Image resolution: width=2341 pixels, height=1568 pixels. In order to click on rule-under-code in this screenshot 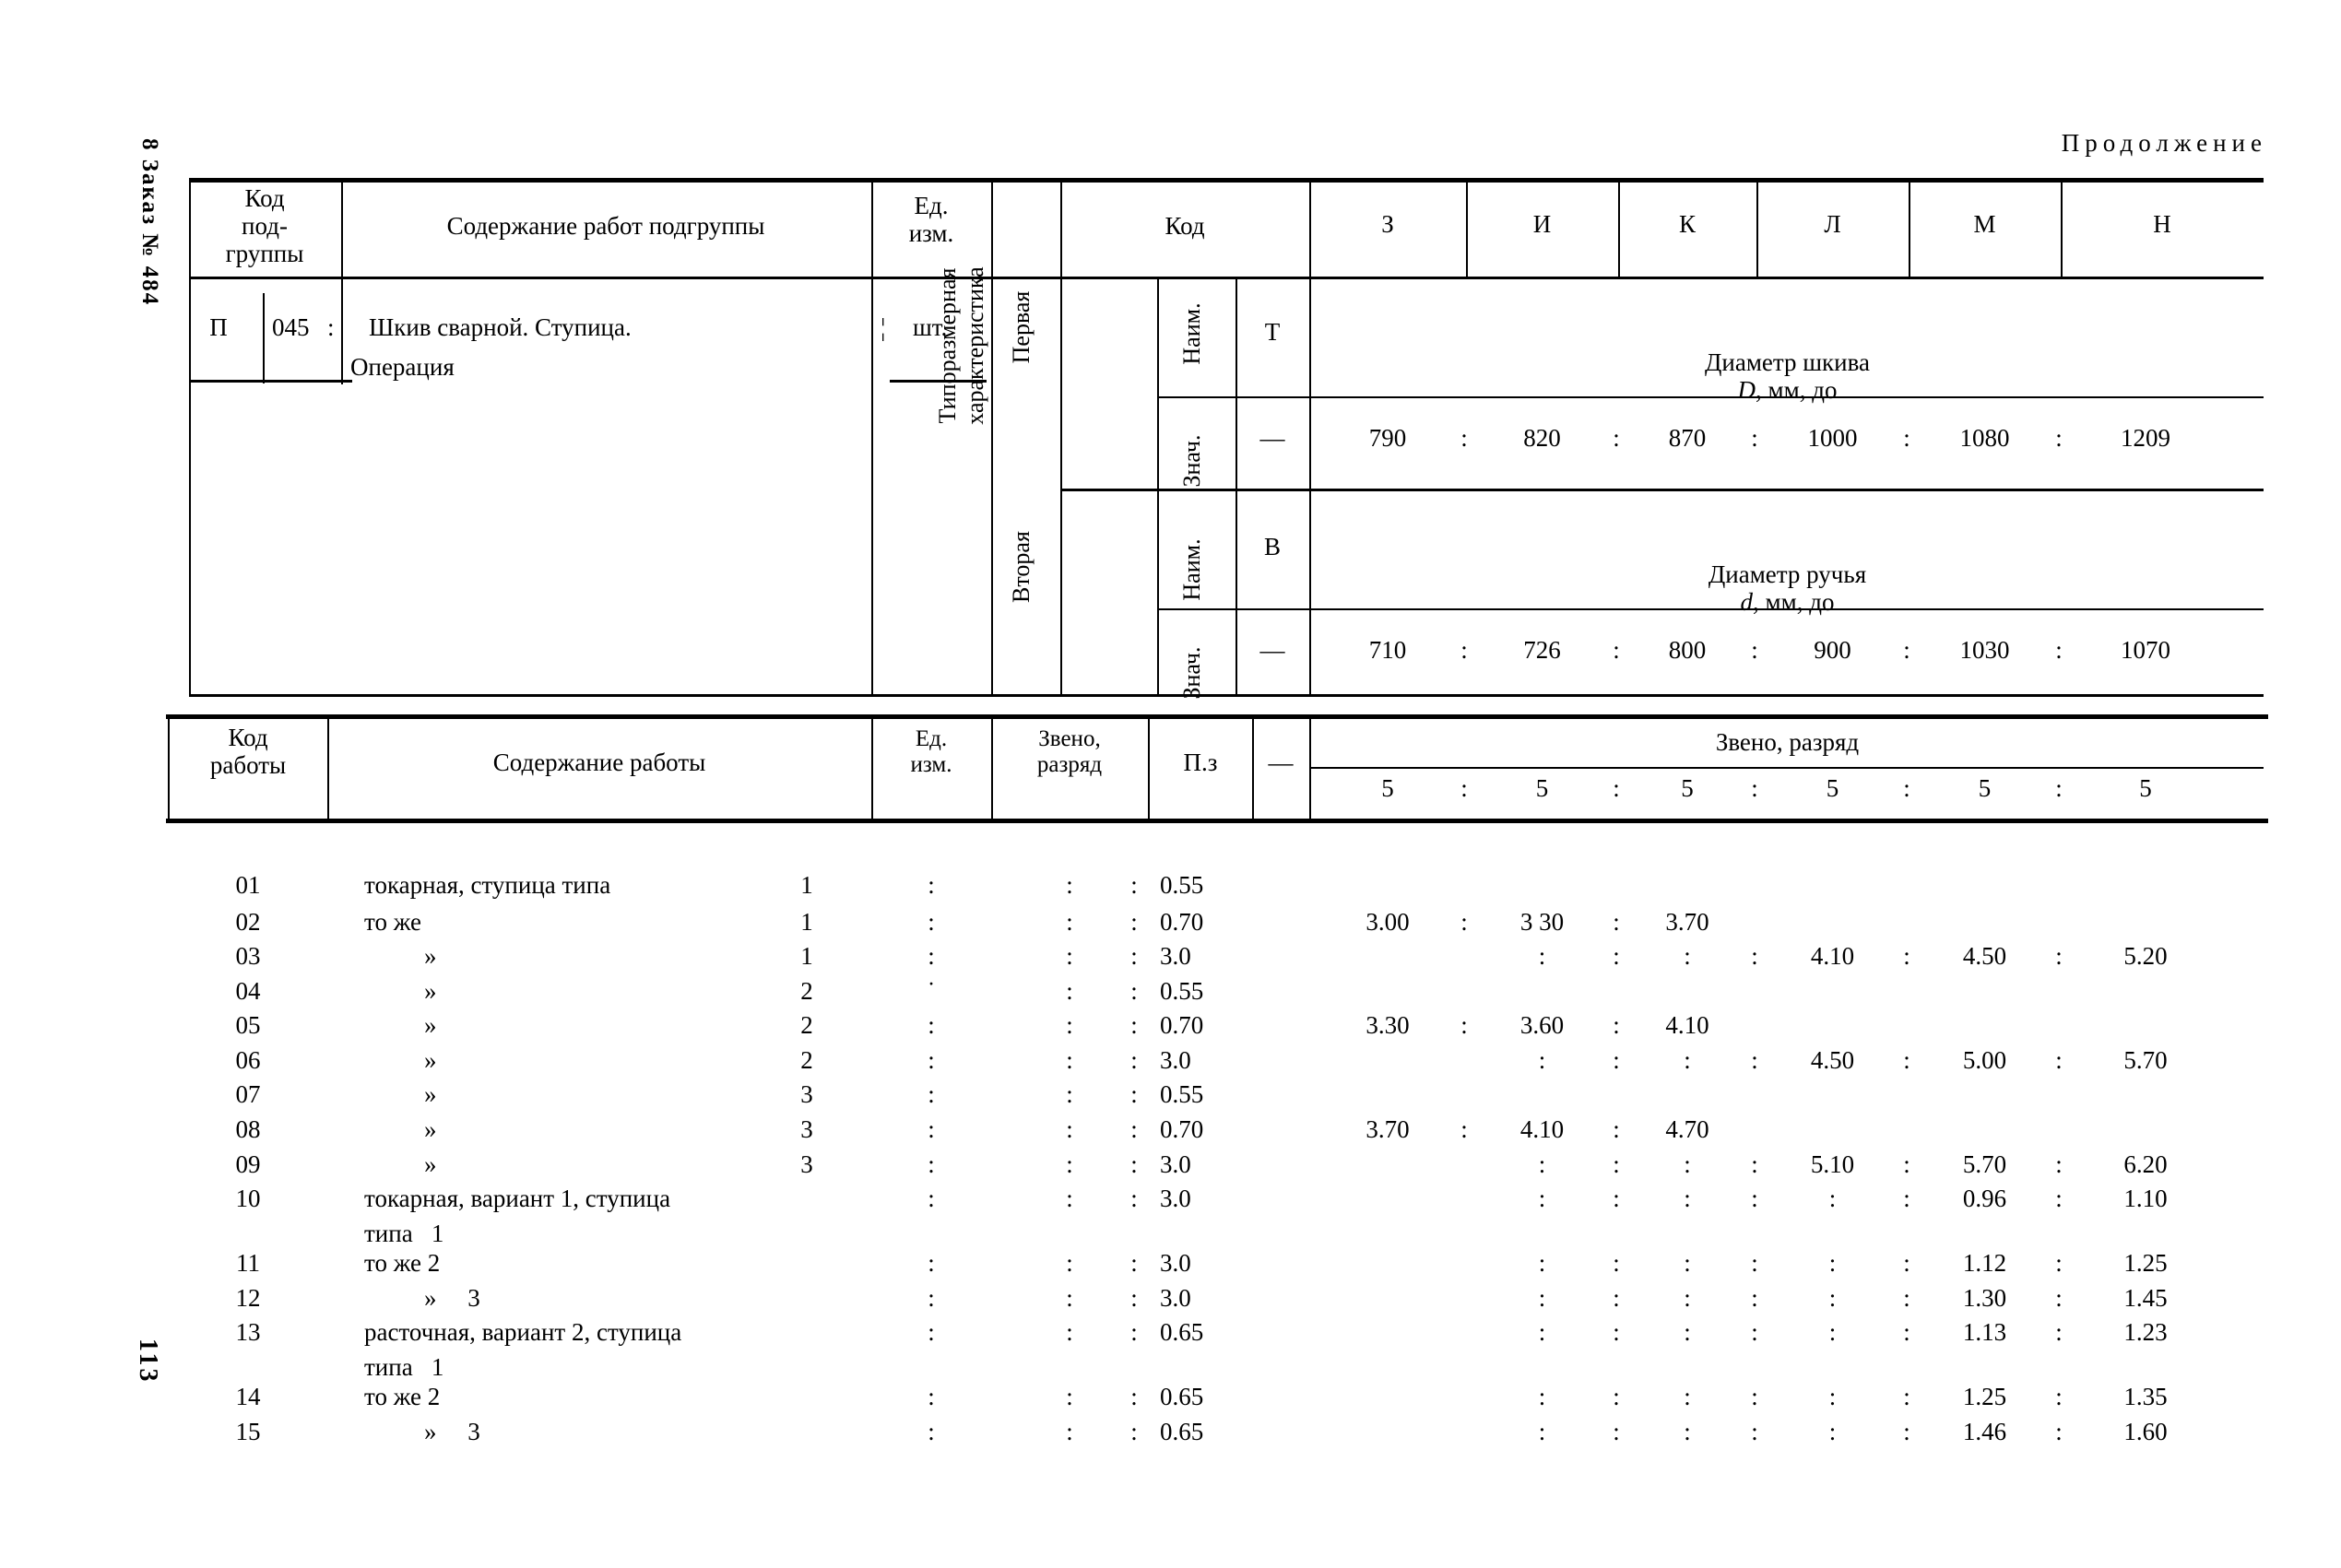, I will do `click(271, 381)`.